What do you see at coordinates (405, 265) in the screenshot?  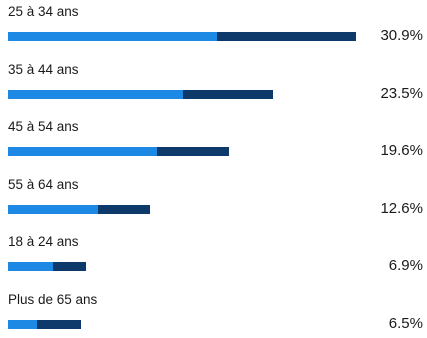 I see `value-label: 6.9%` at bounding box center [405, 265].